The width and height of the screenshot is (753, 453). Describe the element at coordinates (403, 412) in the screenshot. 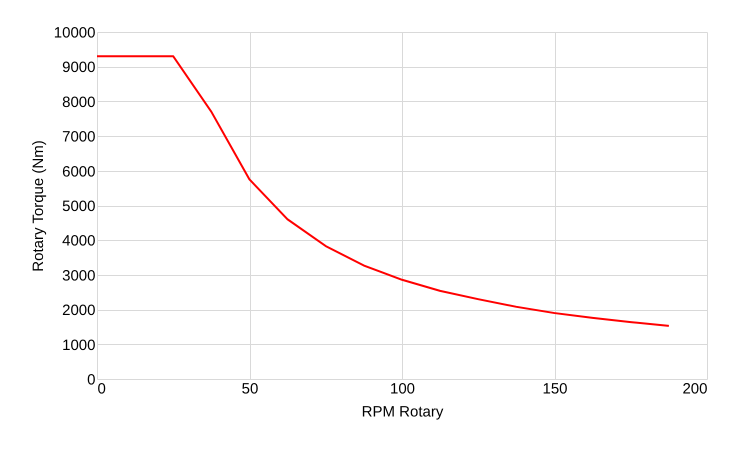

I see `x-axis-title: RPM Rotary` at that location.